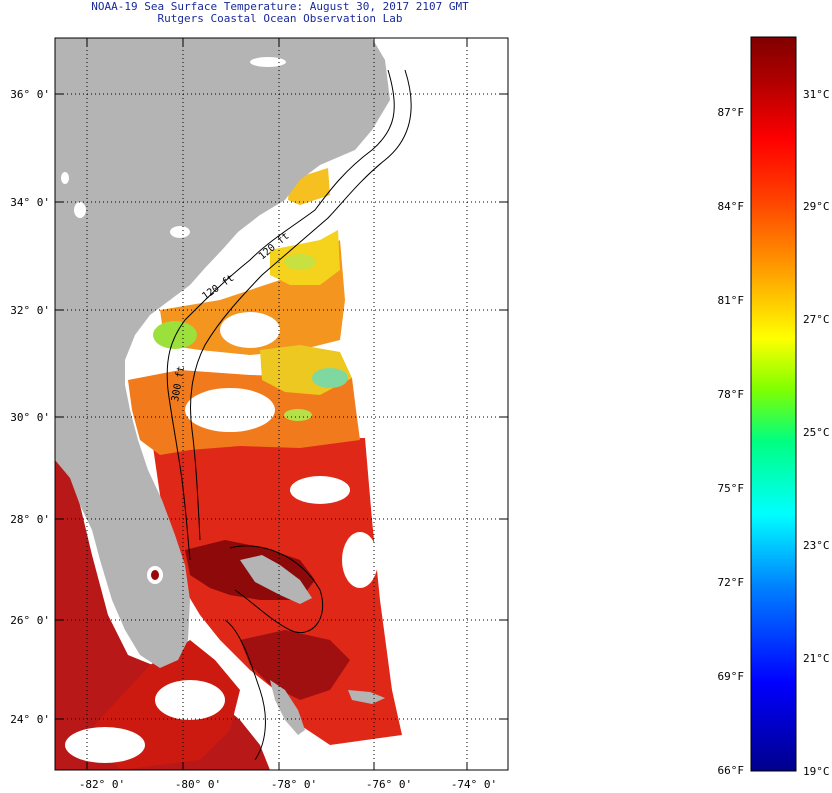 Image resolution: width=832 pixels, height=793 pixels. Describe the element at coordinates (30, 620) in the screenshot. I see `lat-label-26: 26° 0'` at that location.